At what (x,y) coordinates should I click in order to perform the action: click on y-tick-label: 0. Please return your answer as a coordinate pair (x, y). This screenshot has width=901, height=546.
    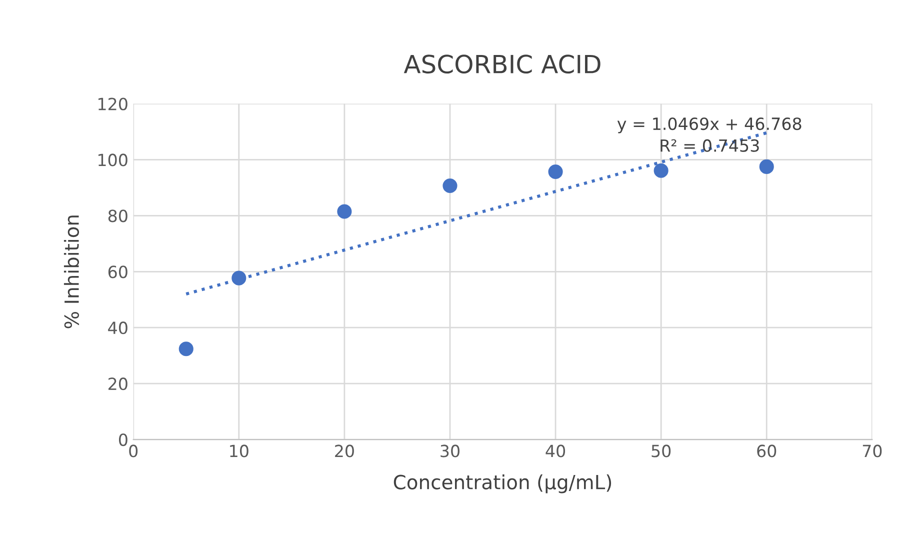
    Looking at the image, I should click on (123, 439).